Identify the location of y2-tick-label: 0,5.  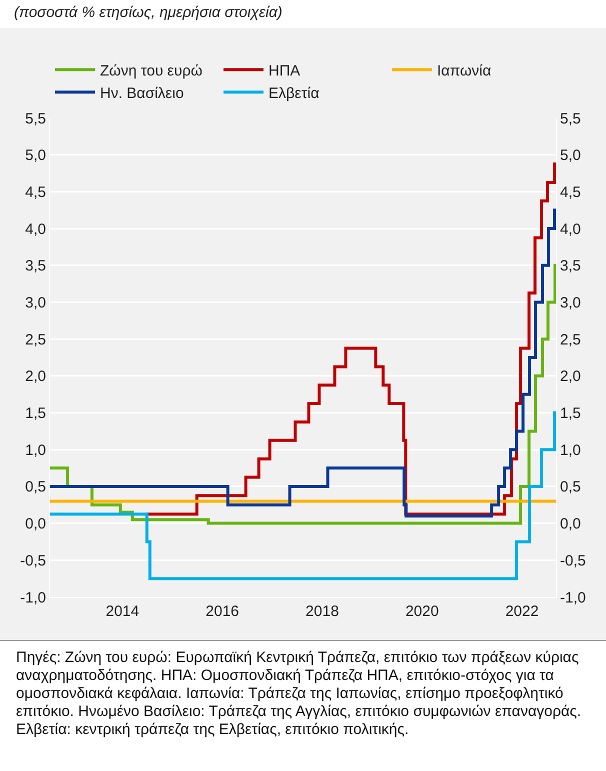
(570, 487).